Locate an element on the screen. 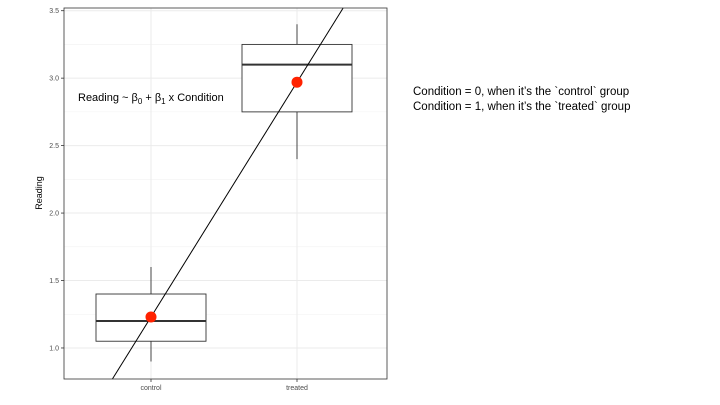 This screenshot has width=720, height=405. y-tick-label: 1.5 is located at coordinates (54, 281).